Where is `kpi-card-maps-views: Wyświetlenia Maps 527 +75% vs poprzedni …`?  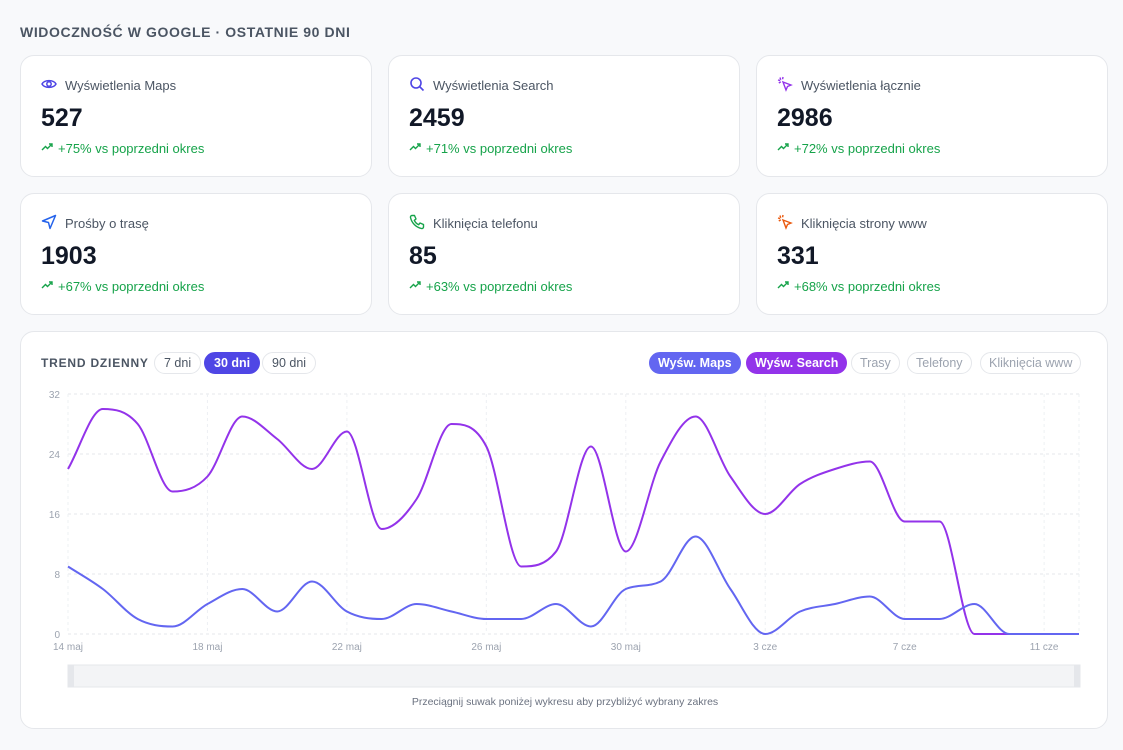
kpi-card-maps-views: Wyświetlenia Maps 527 +75% vs poprzedni … is located at coordinates (196, 116).